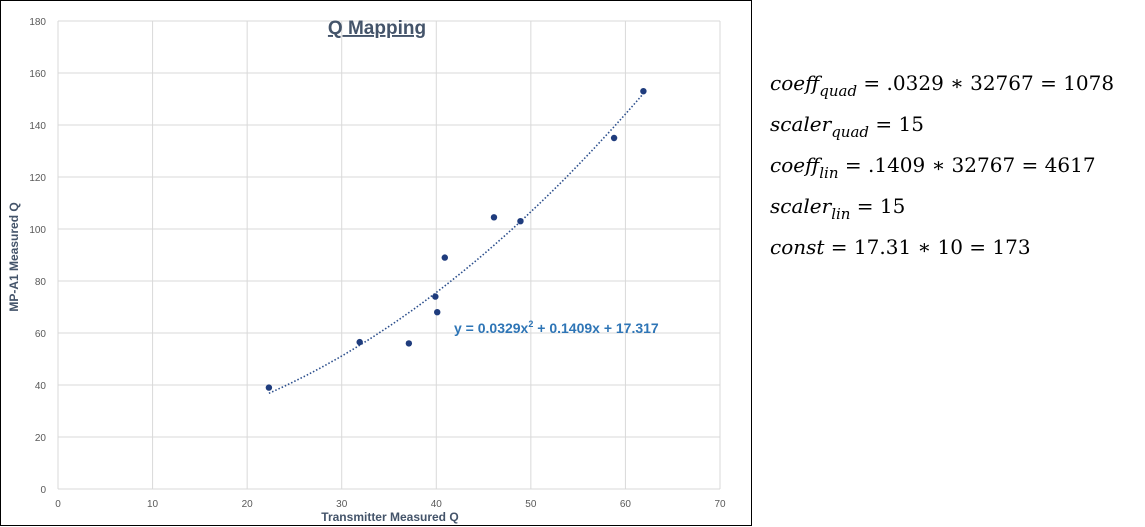 The width and height of the screenshot is (1145, 527). What do you see at coordinates (41, 334) in the screenshot?
I see `y-tick-label: 60` at bounding box center [41, 334].